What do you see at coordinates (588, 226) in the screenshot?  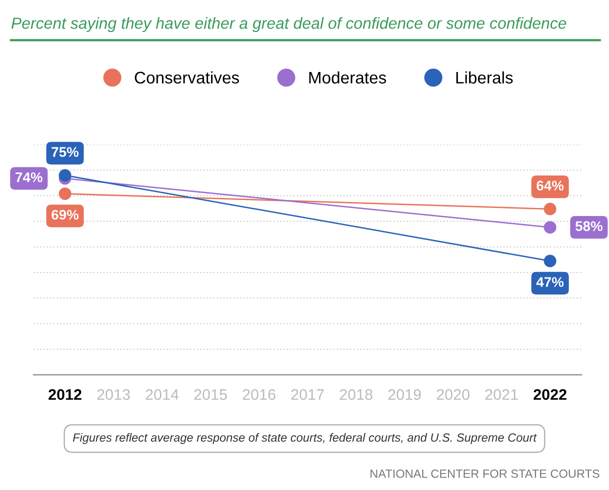 I see `data-label: 58%` at bounding box center [588, 226].